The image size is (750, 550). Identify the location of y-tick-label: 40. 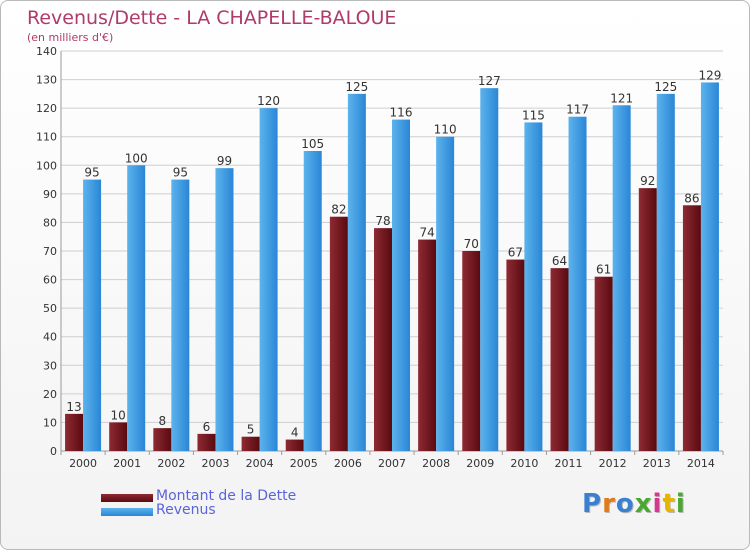
(50, 337).